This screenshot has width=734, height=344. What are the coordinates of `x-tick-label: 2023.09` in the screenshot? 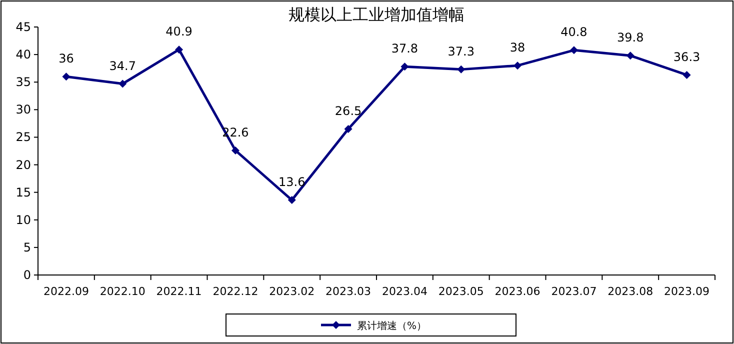 It's located at (687, 291).